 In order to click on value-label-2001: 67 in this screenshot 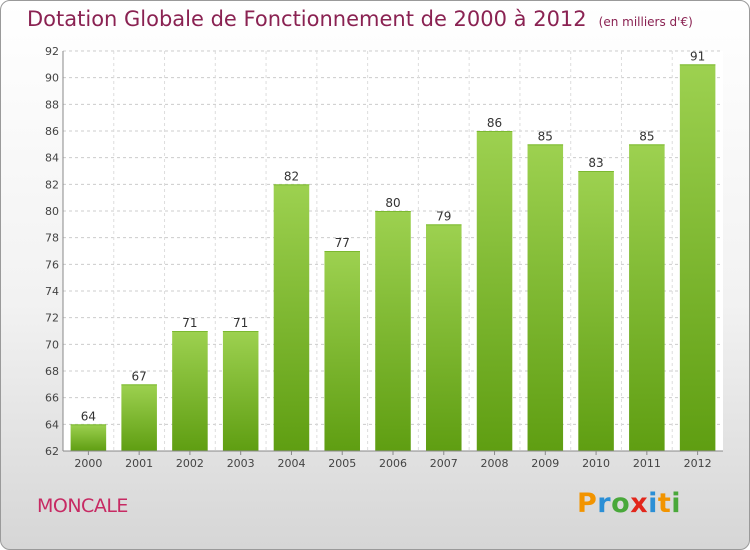, I will do `click(139, 376)`.